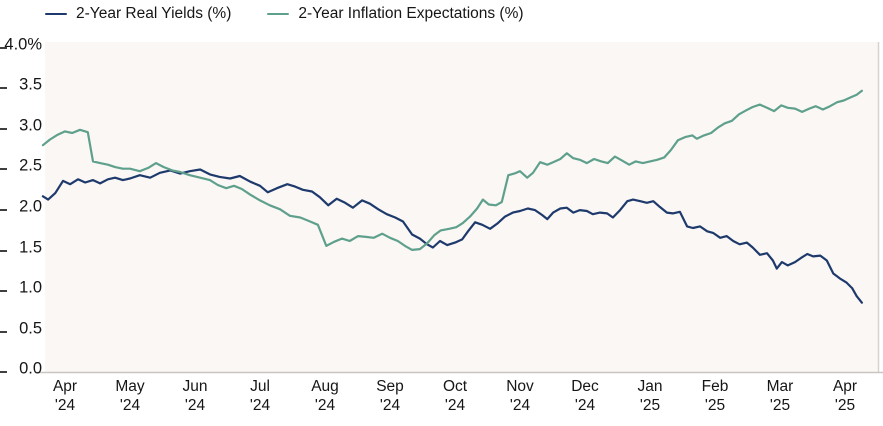 Image resolution: width=883 pixels, height=426 pixels. I want to click on legend-item-inflation-expectations: 2-Year Inflation Expectations (%), so click(395, 14).